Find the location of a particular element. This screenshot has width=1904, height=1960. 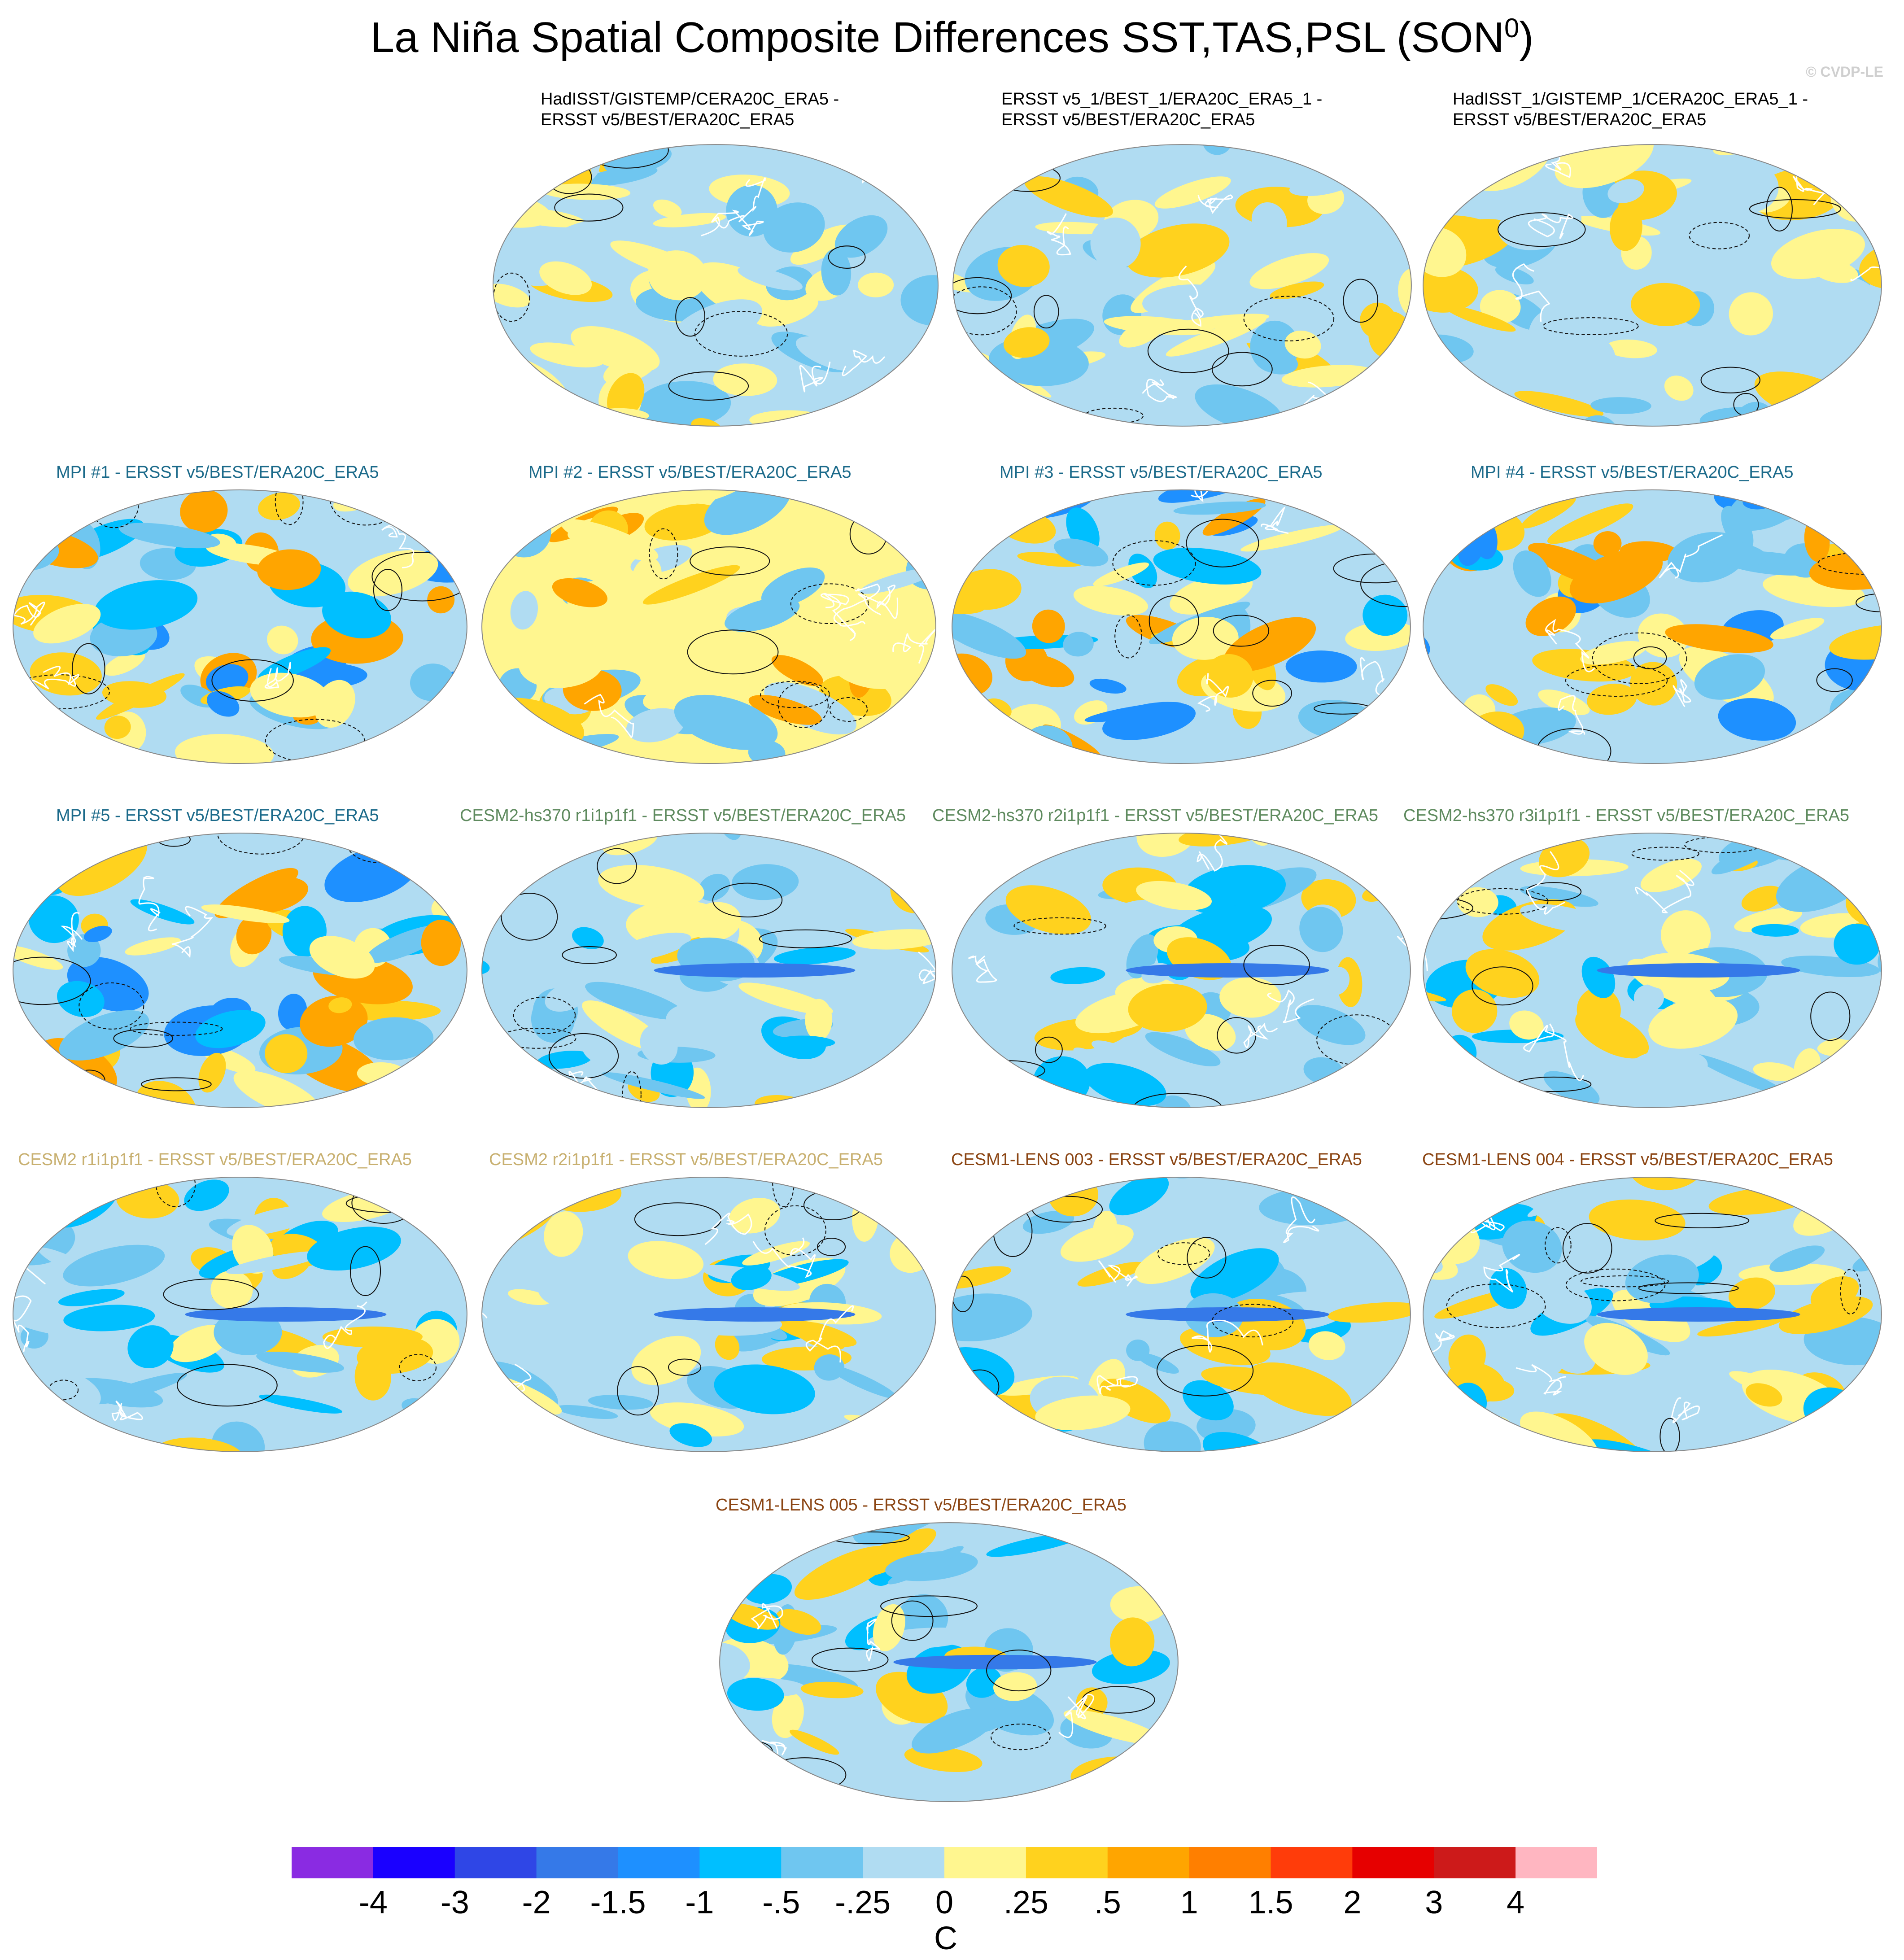

colorbar-tick-label: 0 is located at coordinates (944, 1903).